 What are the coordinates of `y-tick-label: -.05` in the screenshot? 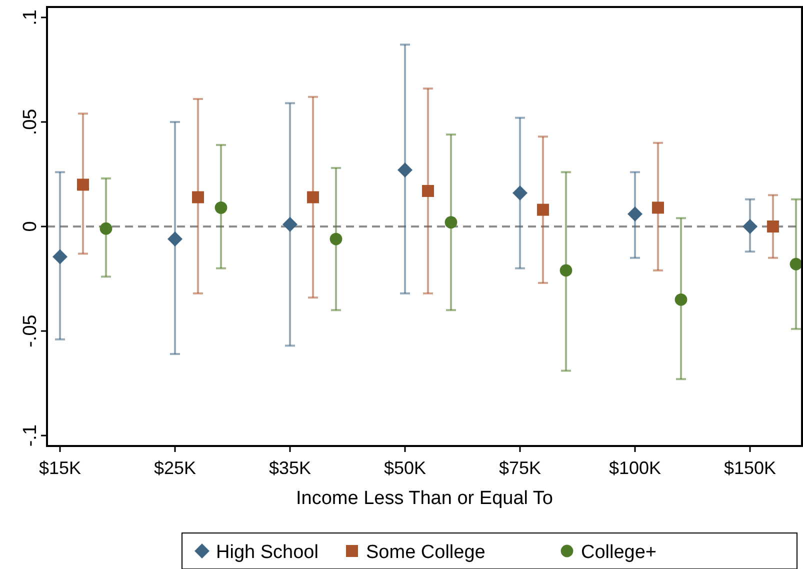 It's located at (30, 331).